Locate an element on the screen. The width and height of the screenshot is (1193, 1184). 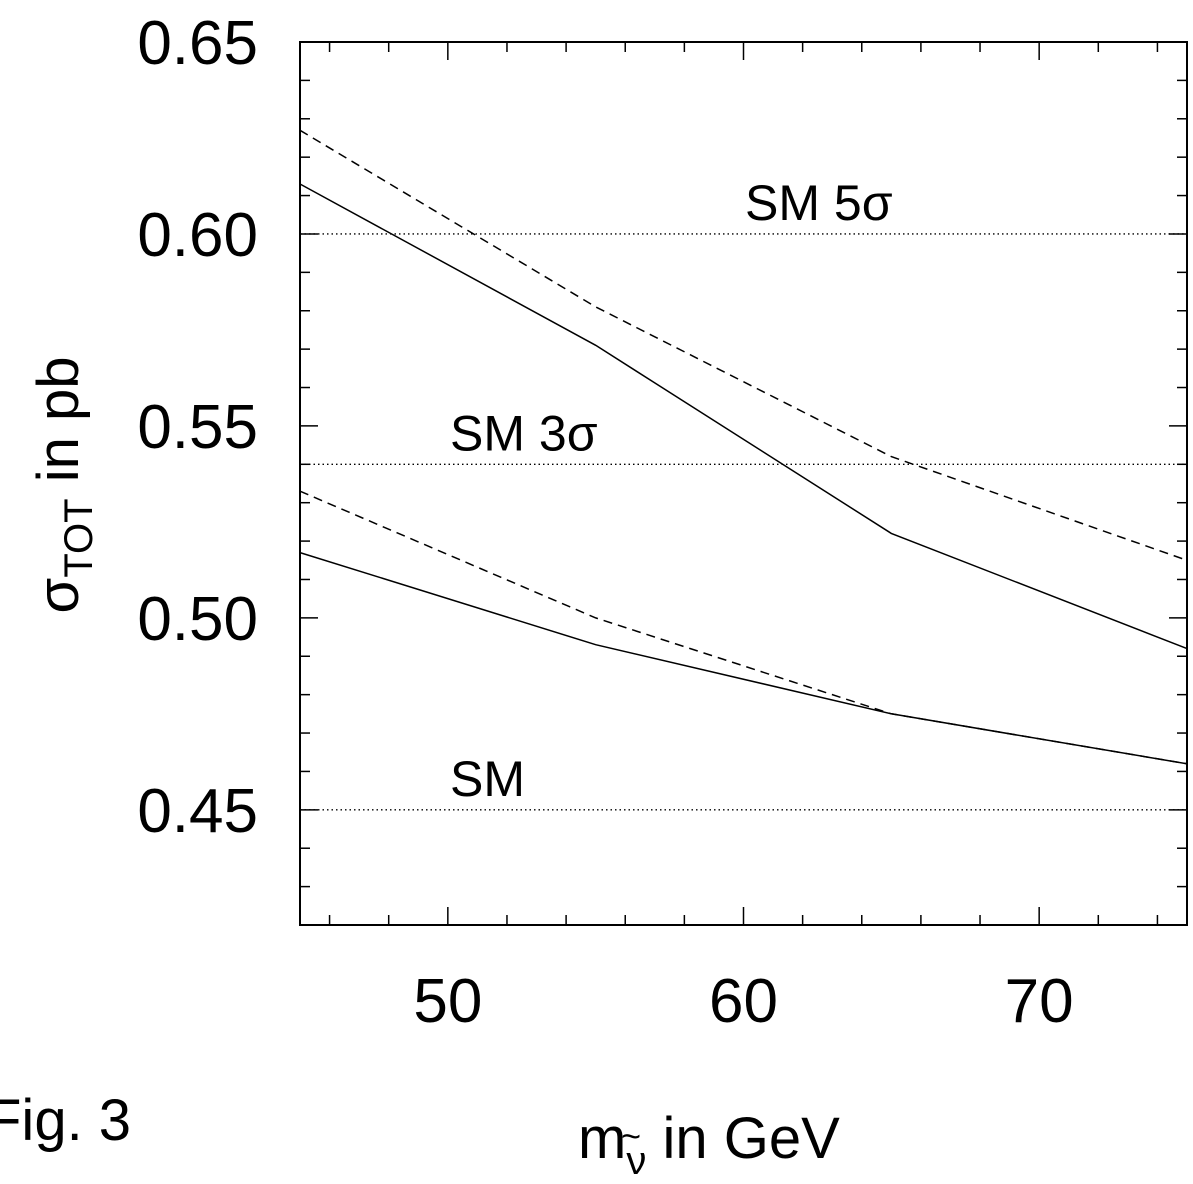
x-tick-label: 50 is located at coordinates (447, 1001).